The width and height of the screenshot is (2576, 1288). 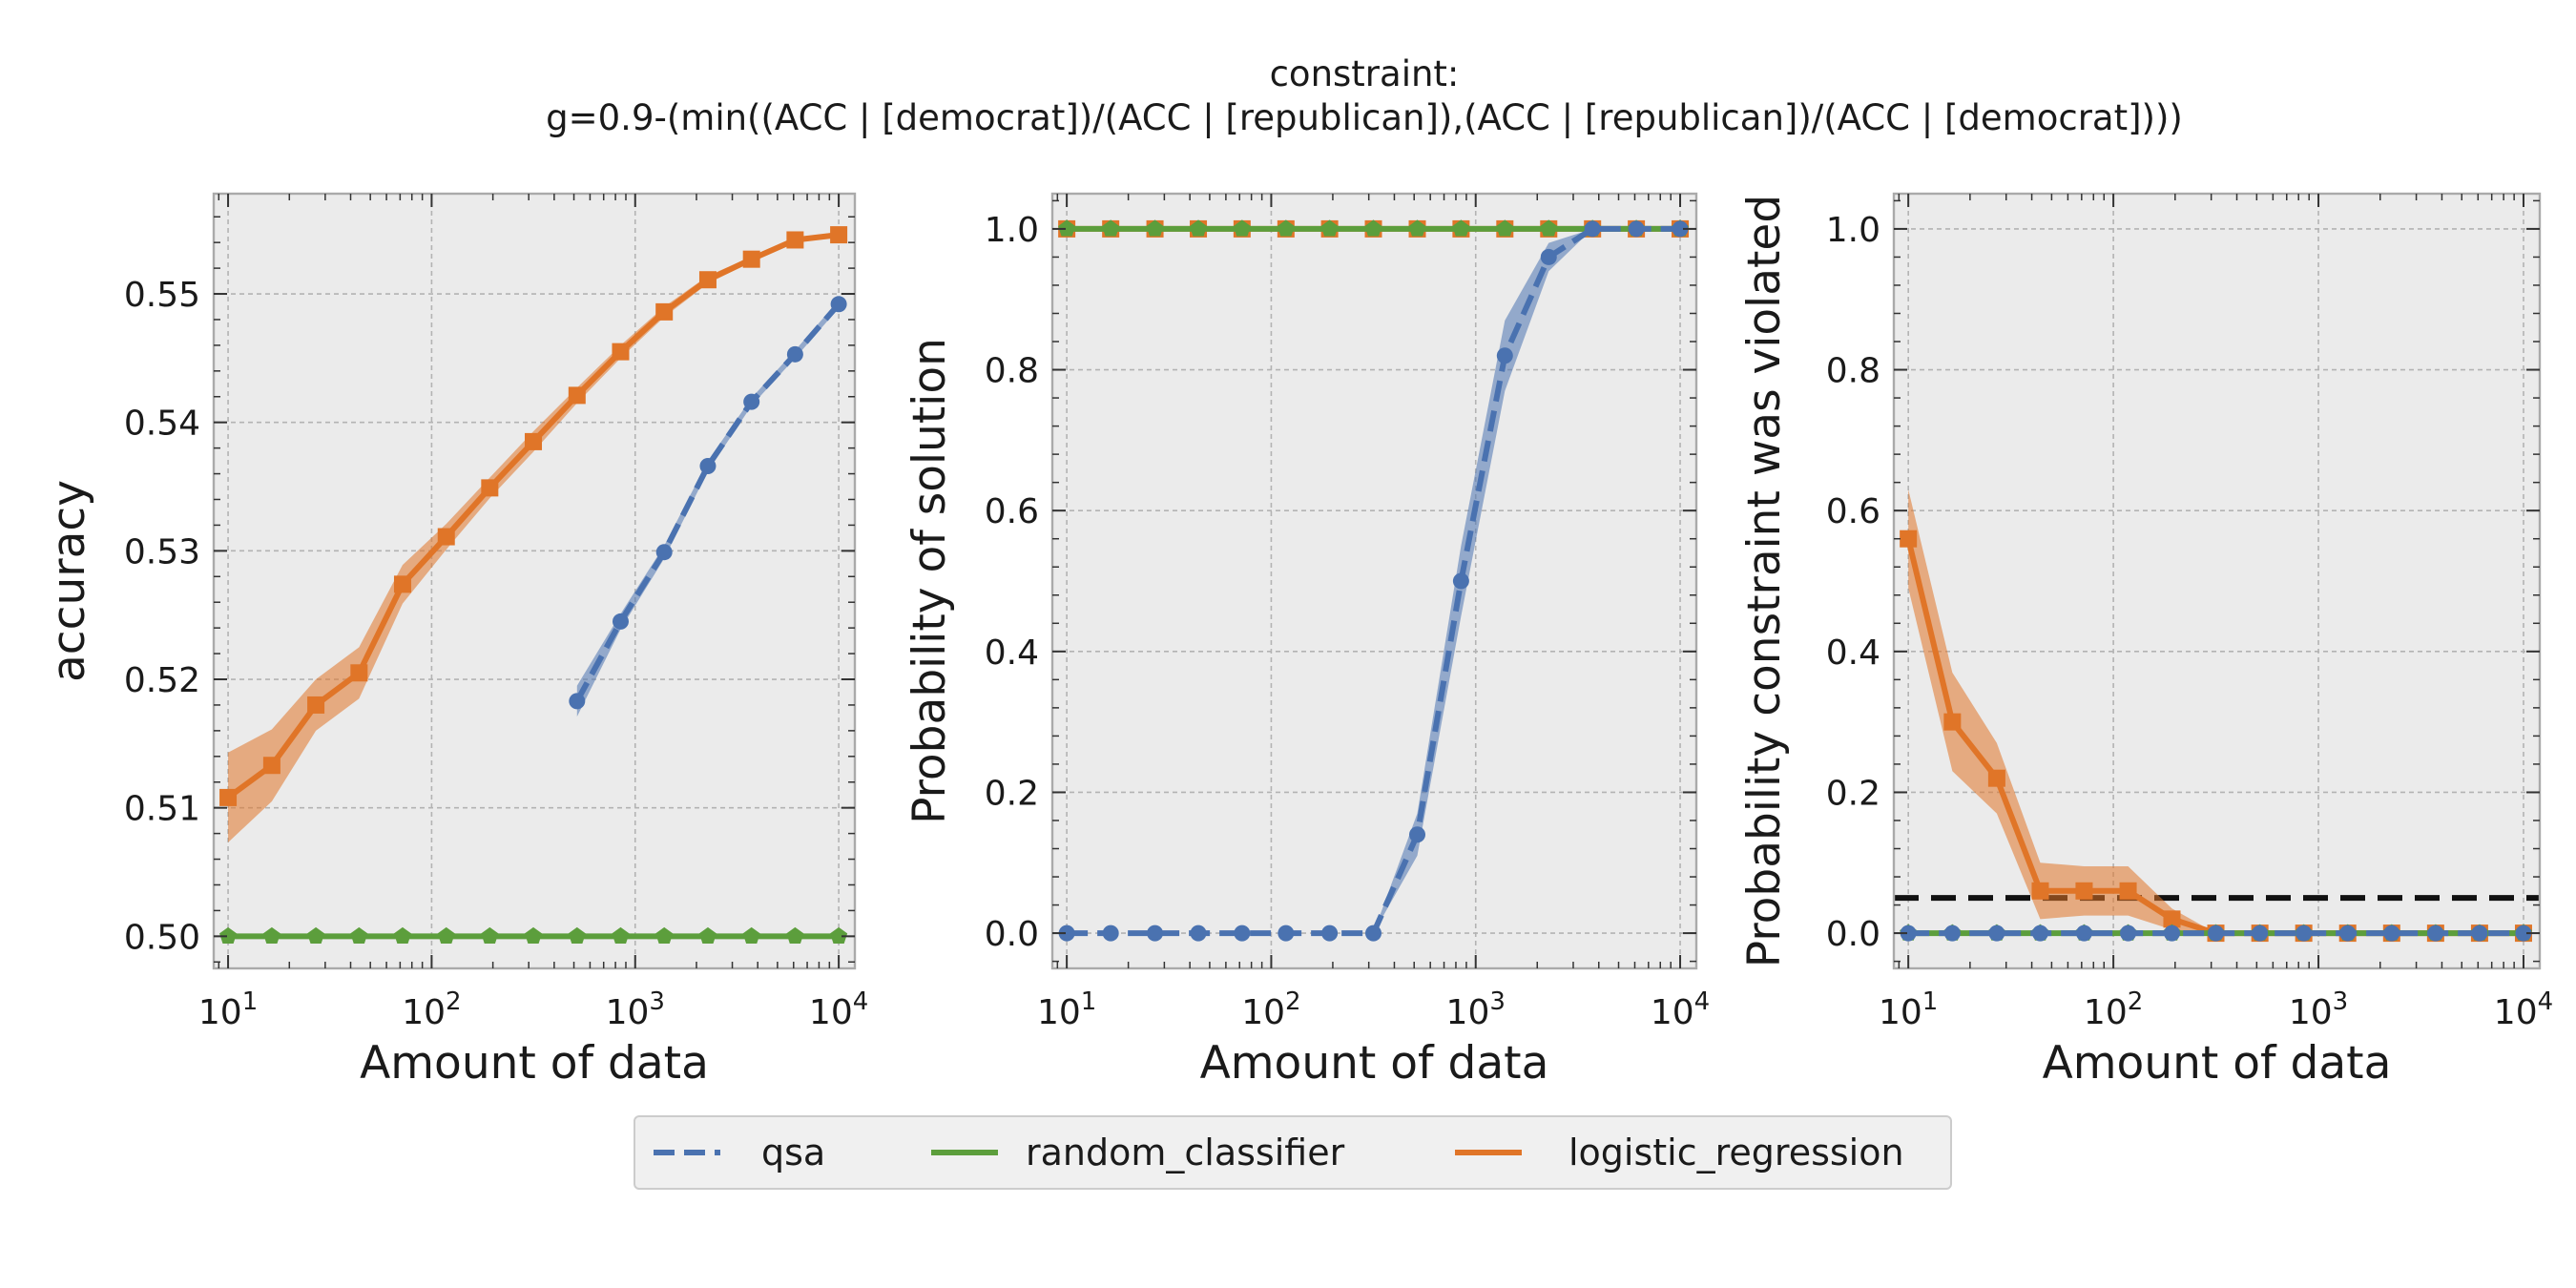 What do you see at coordinates (1012, 371) in the screenshot?
I see `y-tick-label: 0.8` at bounding box center [1012, 371].